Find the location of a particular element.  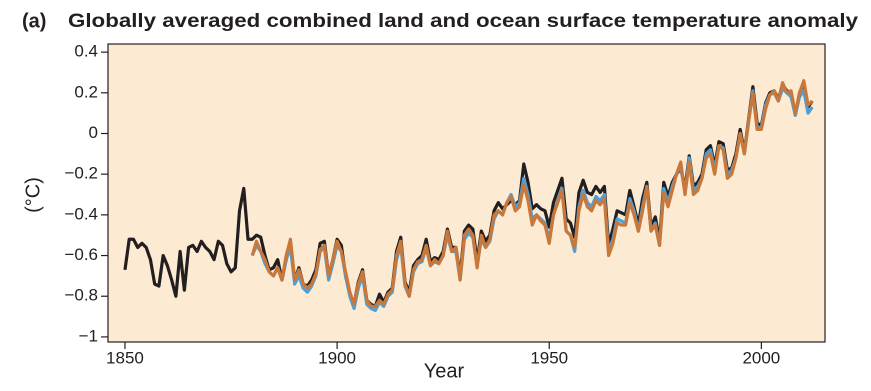

x-tick-label: 2000 is located at coordinates (761, 357).